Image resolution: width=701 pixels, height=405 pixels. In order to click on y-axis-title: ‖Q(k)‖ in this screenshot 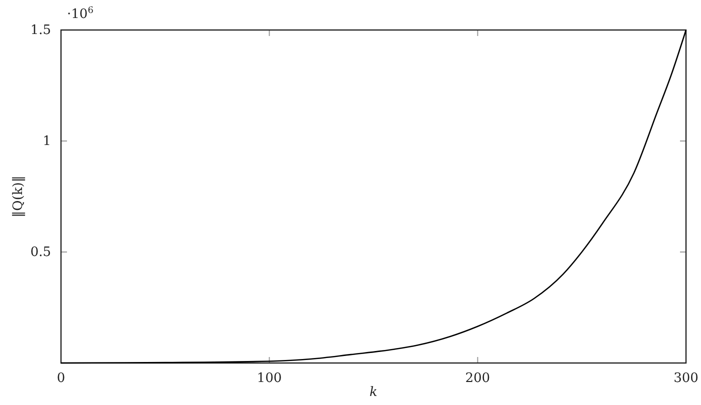, I will do `click(18, 197)`.